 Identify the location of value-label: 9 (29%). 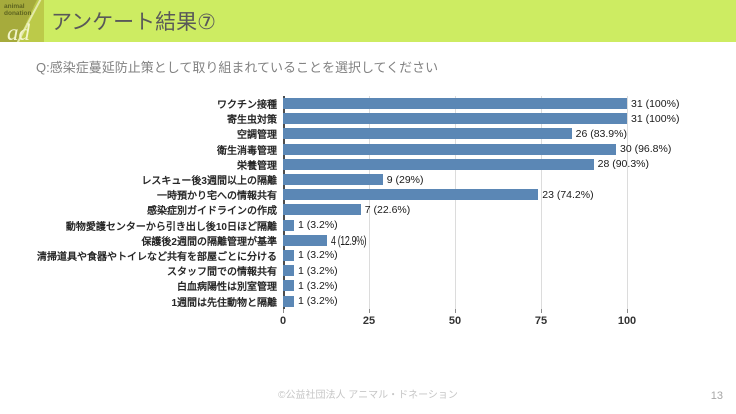
(405, 179).